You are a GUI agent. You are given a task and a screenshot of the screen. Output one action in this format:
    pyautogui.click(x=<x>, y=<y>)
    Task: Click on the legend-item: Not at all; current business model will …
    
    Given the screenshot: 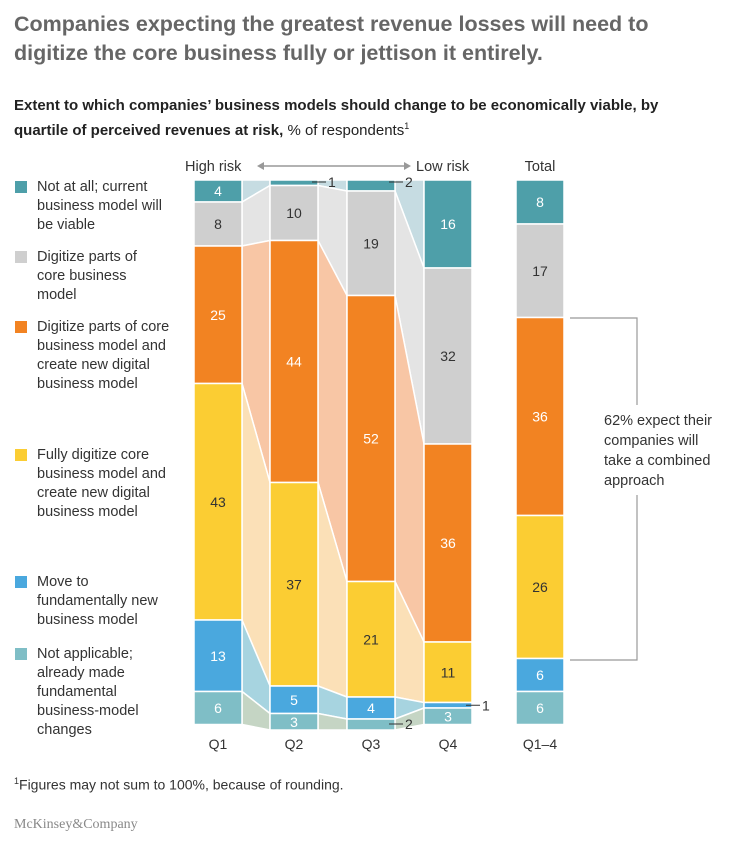 What is the action you would take?
    pyautogui.click(x=96, y=206)
    